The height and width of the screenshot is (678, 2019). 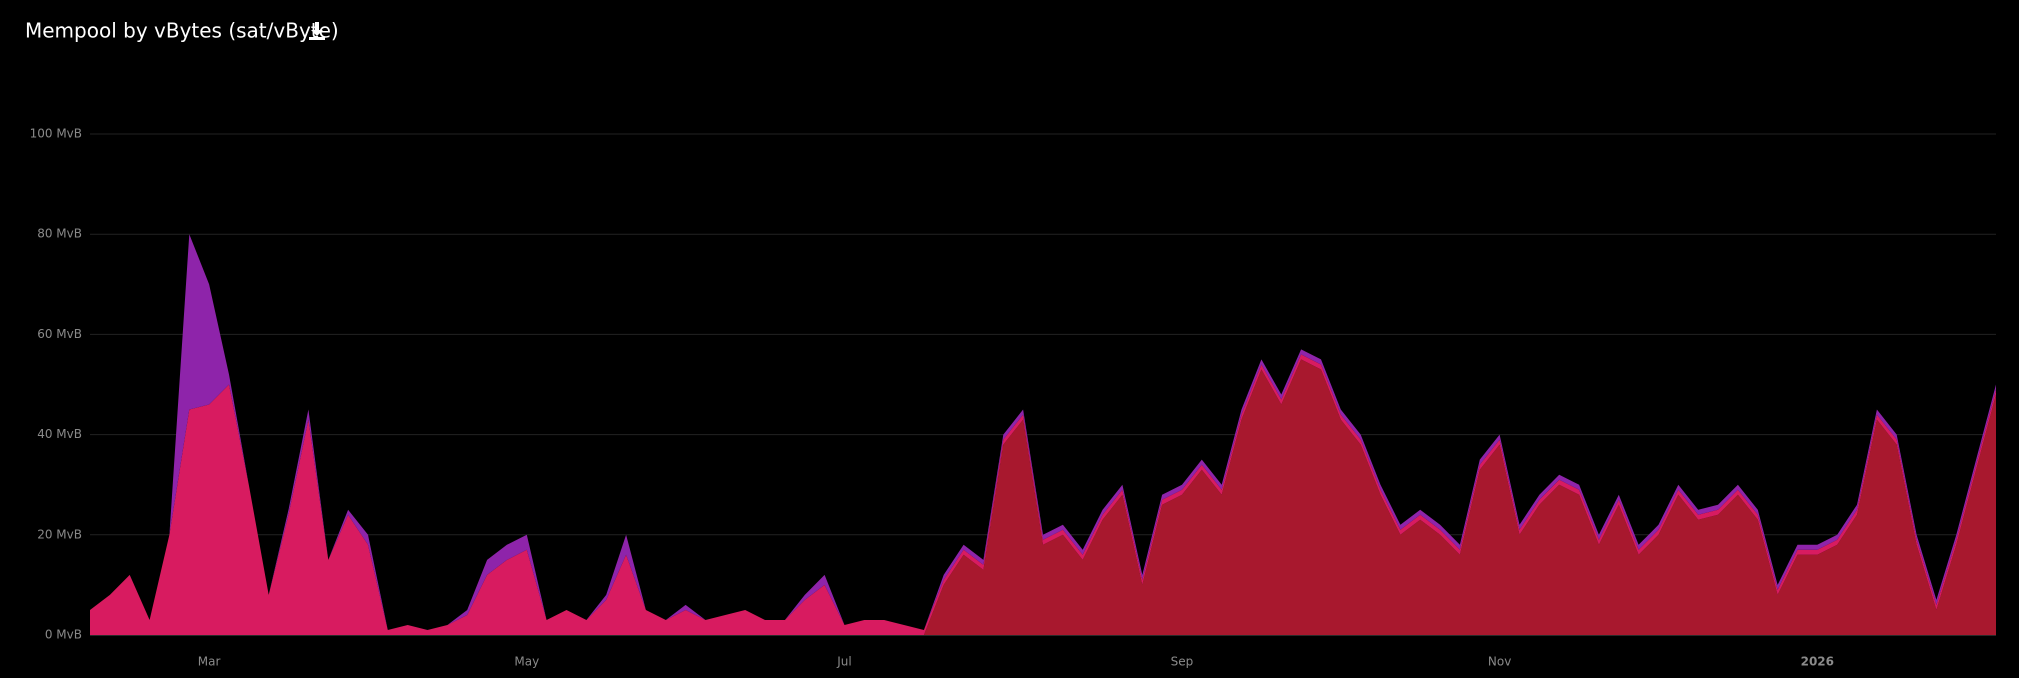 I want to click on x-tick-label: Nov, so click(x=1499, y=662).